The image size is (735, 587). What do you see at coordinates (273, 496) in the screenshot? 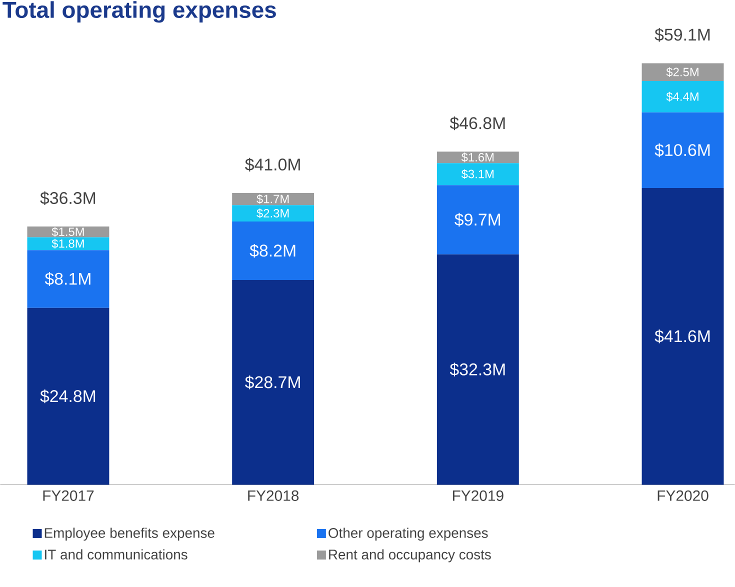
I see `x-tick-label: FY2018` at bounding box center [273, 496].